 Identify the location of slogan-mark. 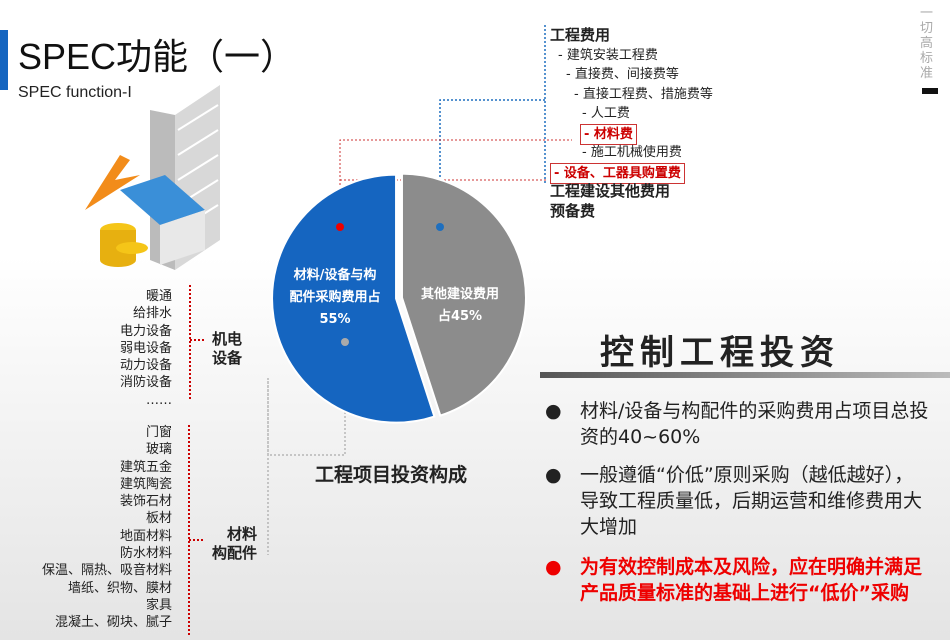
(930, 91).